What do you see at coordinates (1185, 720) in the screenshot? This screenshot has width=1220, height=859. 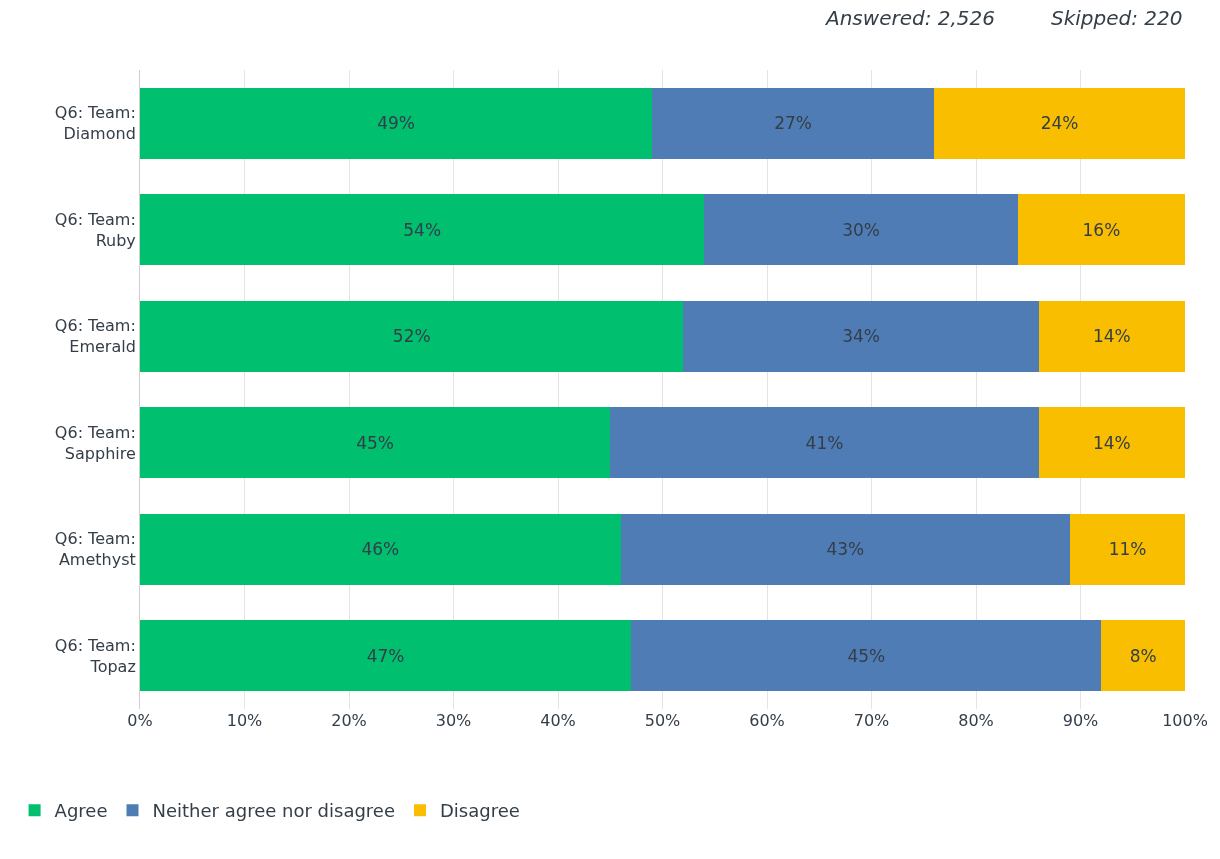 I see `x-tick-label: 100%` at bounding box center [1185, 720].